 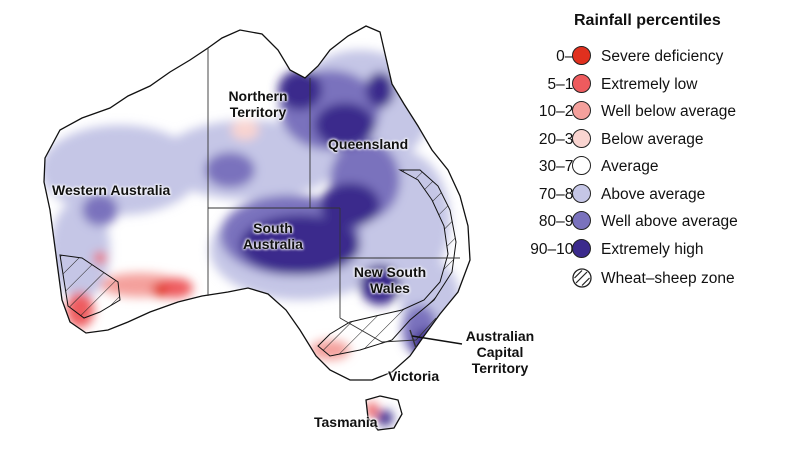 I want to click on legend-row: 70–80 Above average, so click(x=650, y=195).